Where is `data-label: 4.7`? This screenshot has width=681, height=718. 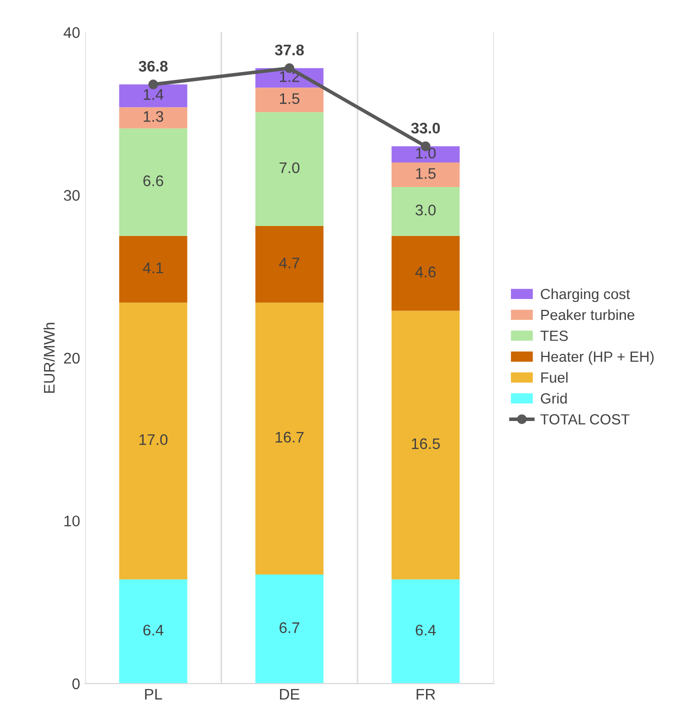 data-label: 4.7 is located at coordinates (289, 263).